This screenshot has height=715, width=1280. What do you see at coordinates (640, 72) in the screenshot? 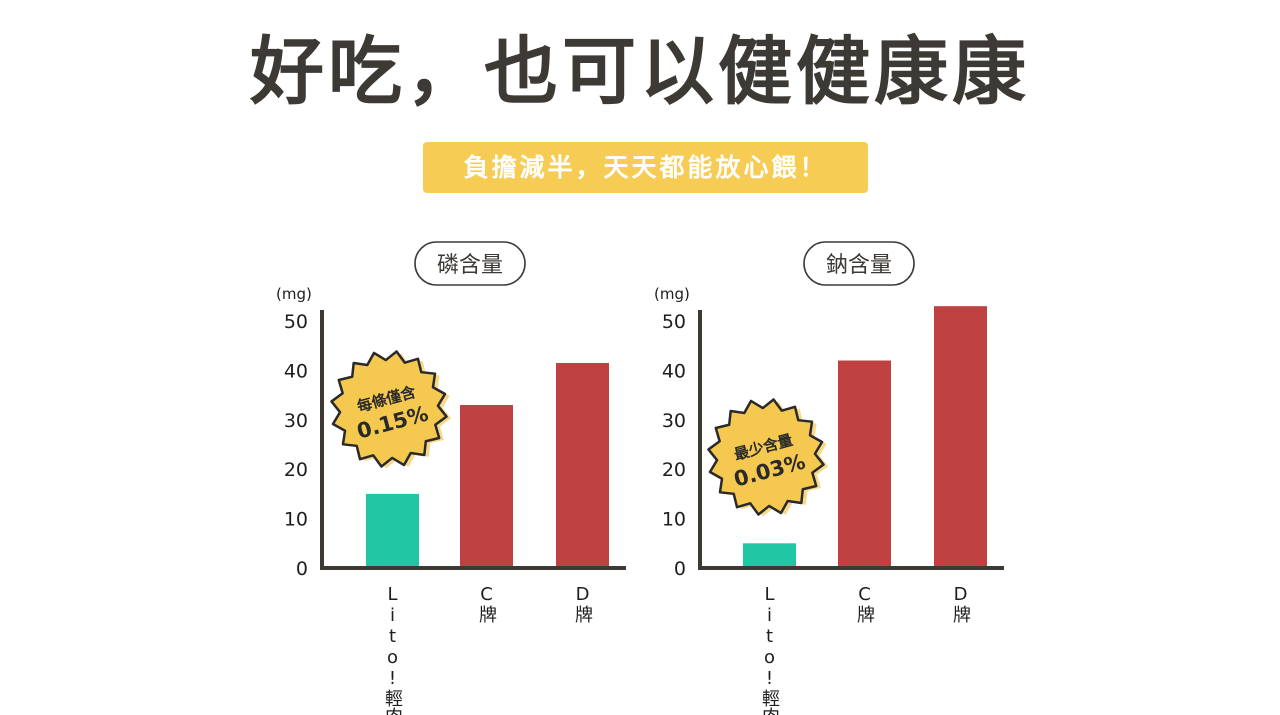
I see `page-title: 好吃，也可以健健康康` at bounding box center [640, 72].